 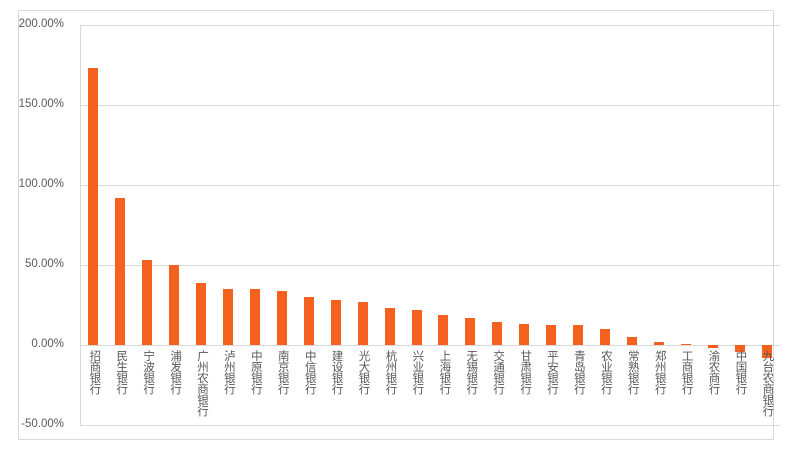 I want to click on x-axis-category-label: 常熟银行, so click(x=632, y=372).